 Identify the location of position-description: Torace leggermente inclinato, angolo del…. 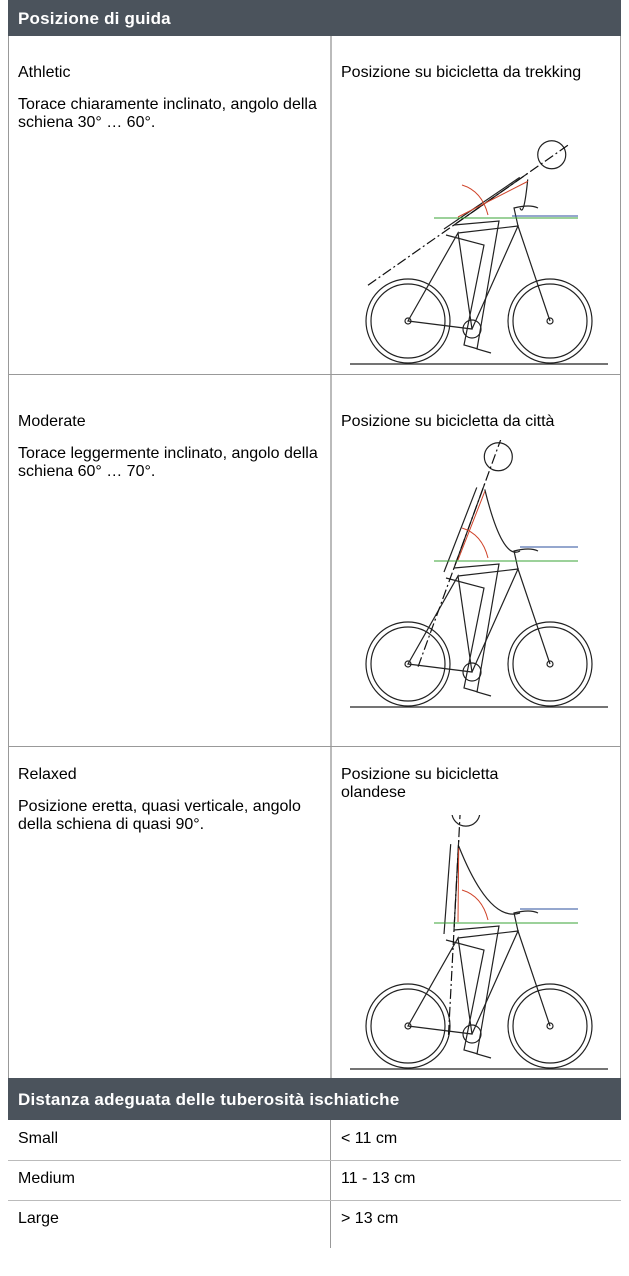
(168, 462).